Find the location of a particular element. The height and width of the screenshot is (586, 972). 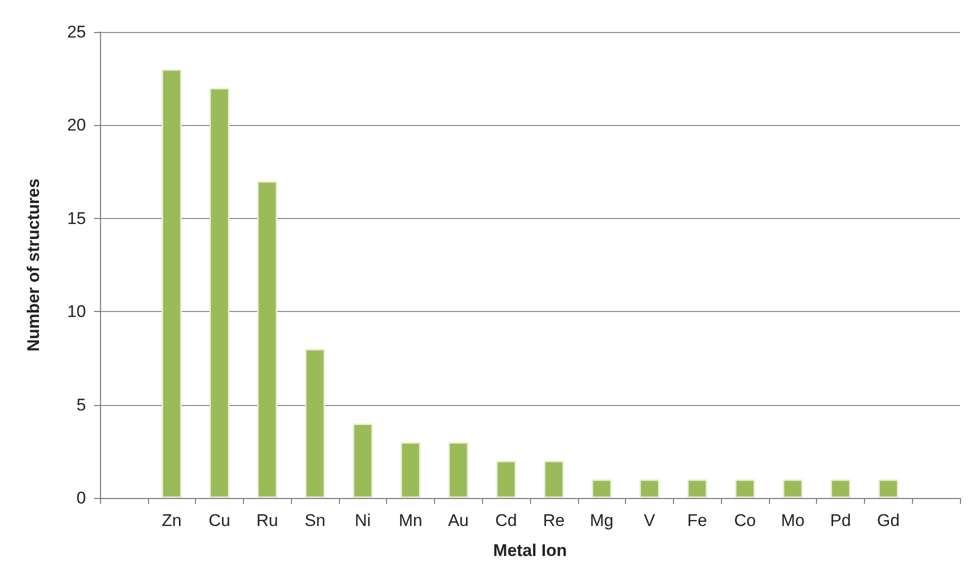

y-axis-title: Number of structures is located at coordinates (33, 265).